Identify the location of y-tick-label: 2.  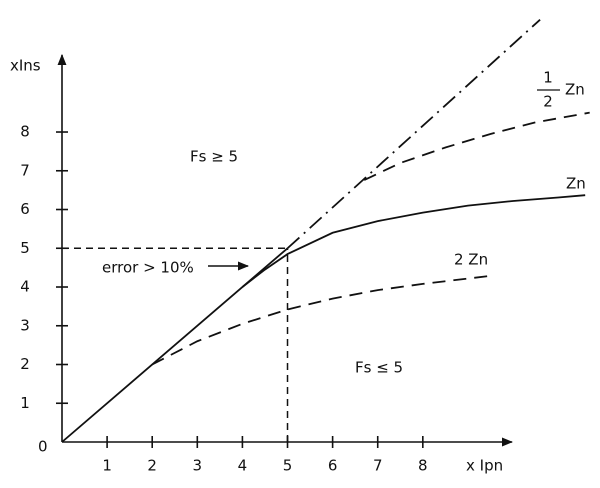
(25, 364).